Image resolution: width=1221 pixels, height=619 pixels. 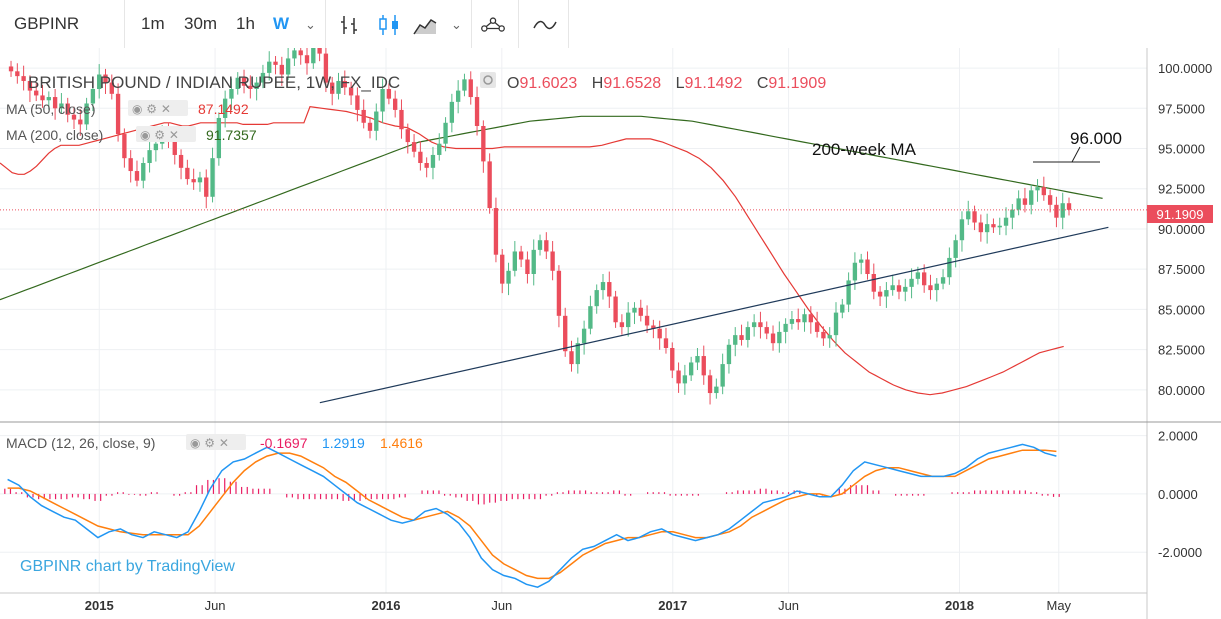 What do you see at coordinates (50, 109) in the screenshot?
I see `ma50-legend-label: MA (50, close)` at bounding box center [50, 109].